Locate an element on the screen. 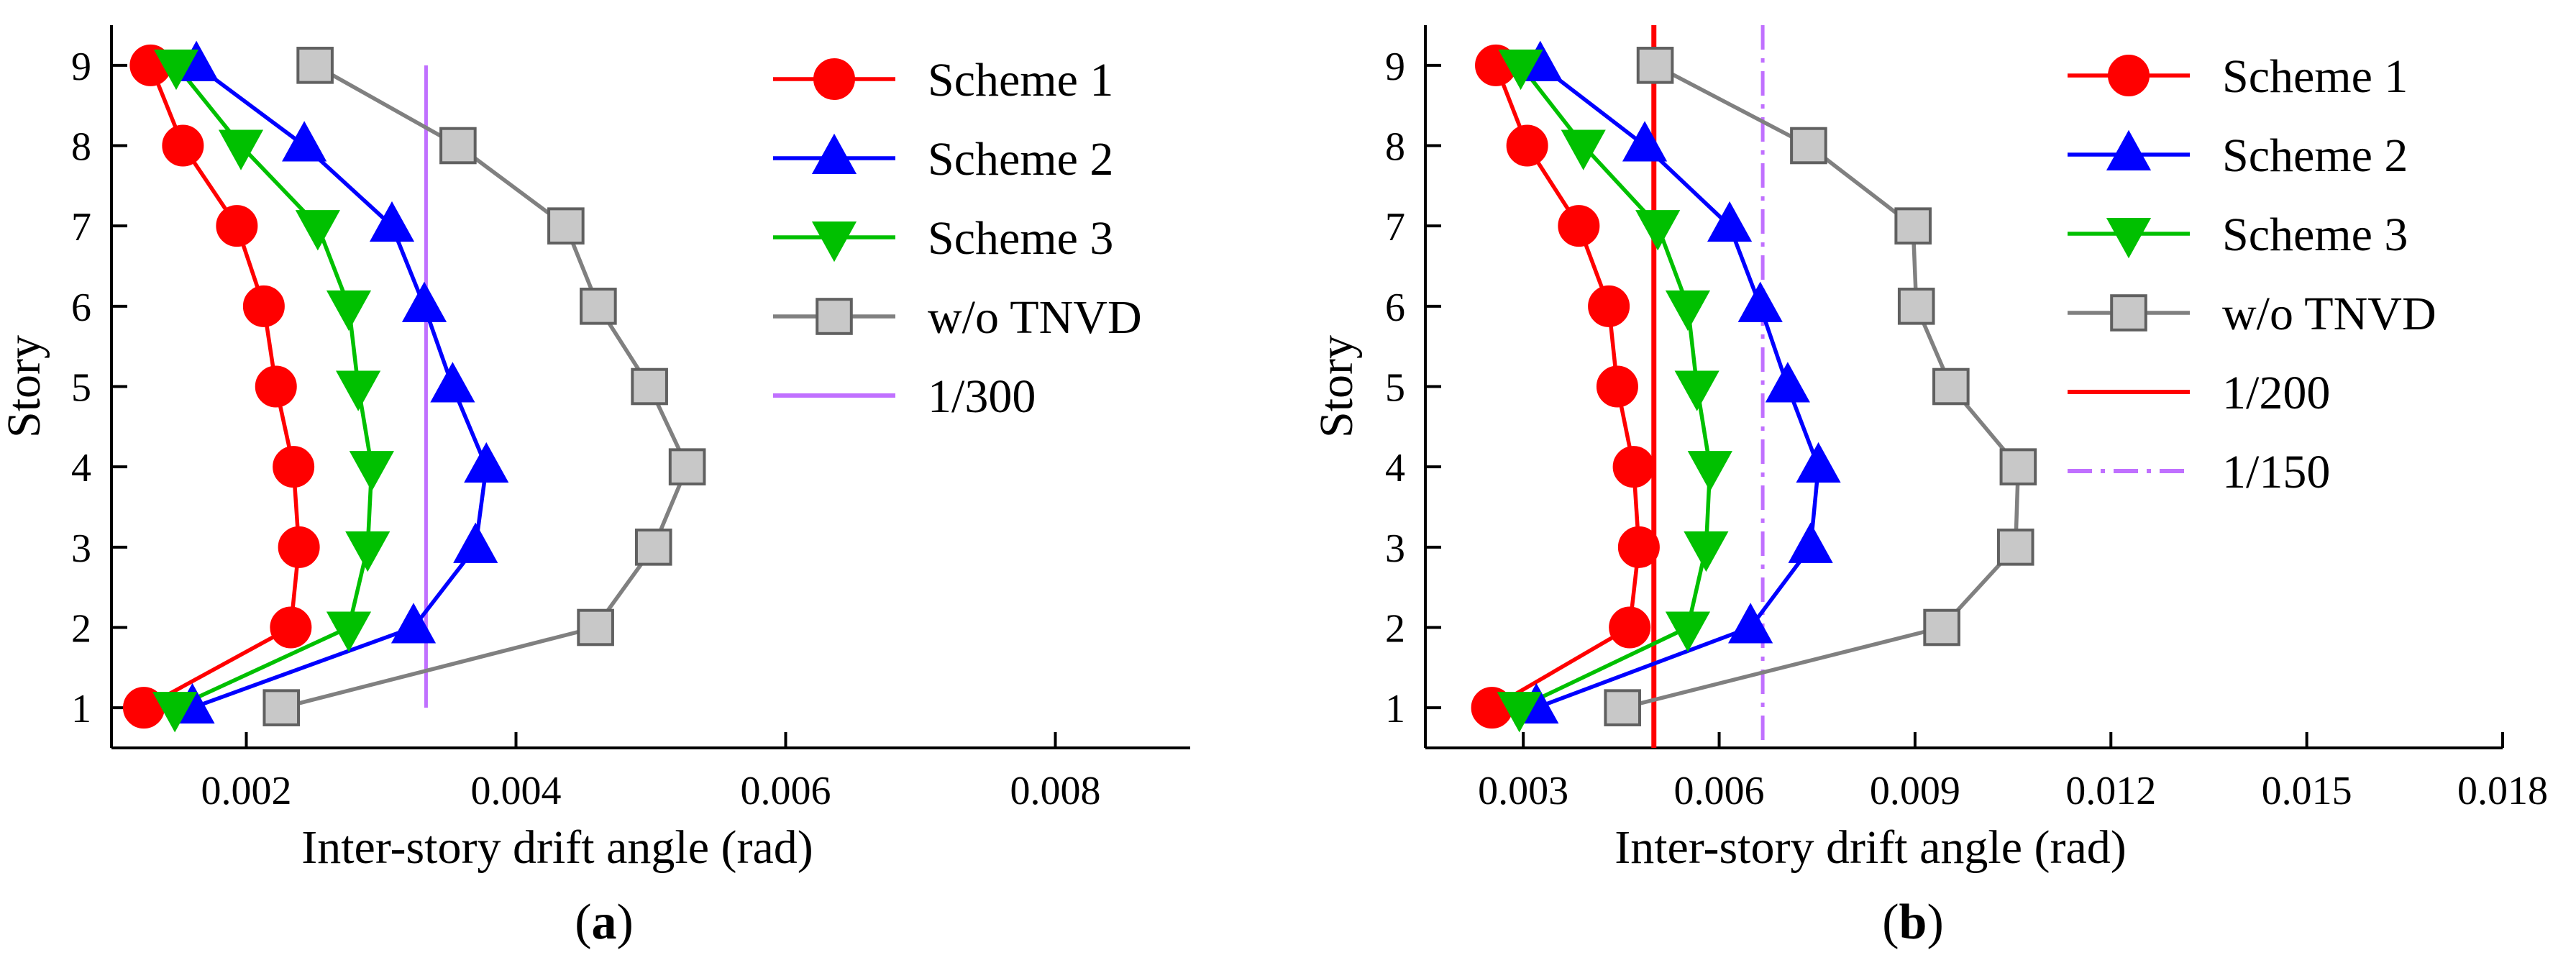  y-tick-label: 9 is located at coordinates (1395, 67).